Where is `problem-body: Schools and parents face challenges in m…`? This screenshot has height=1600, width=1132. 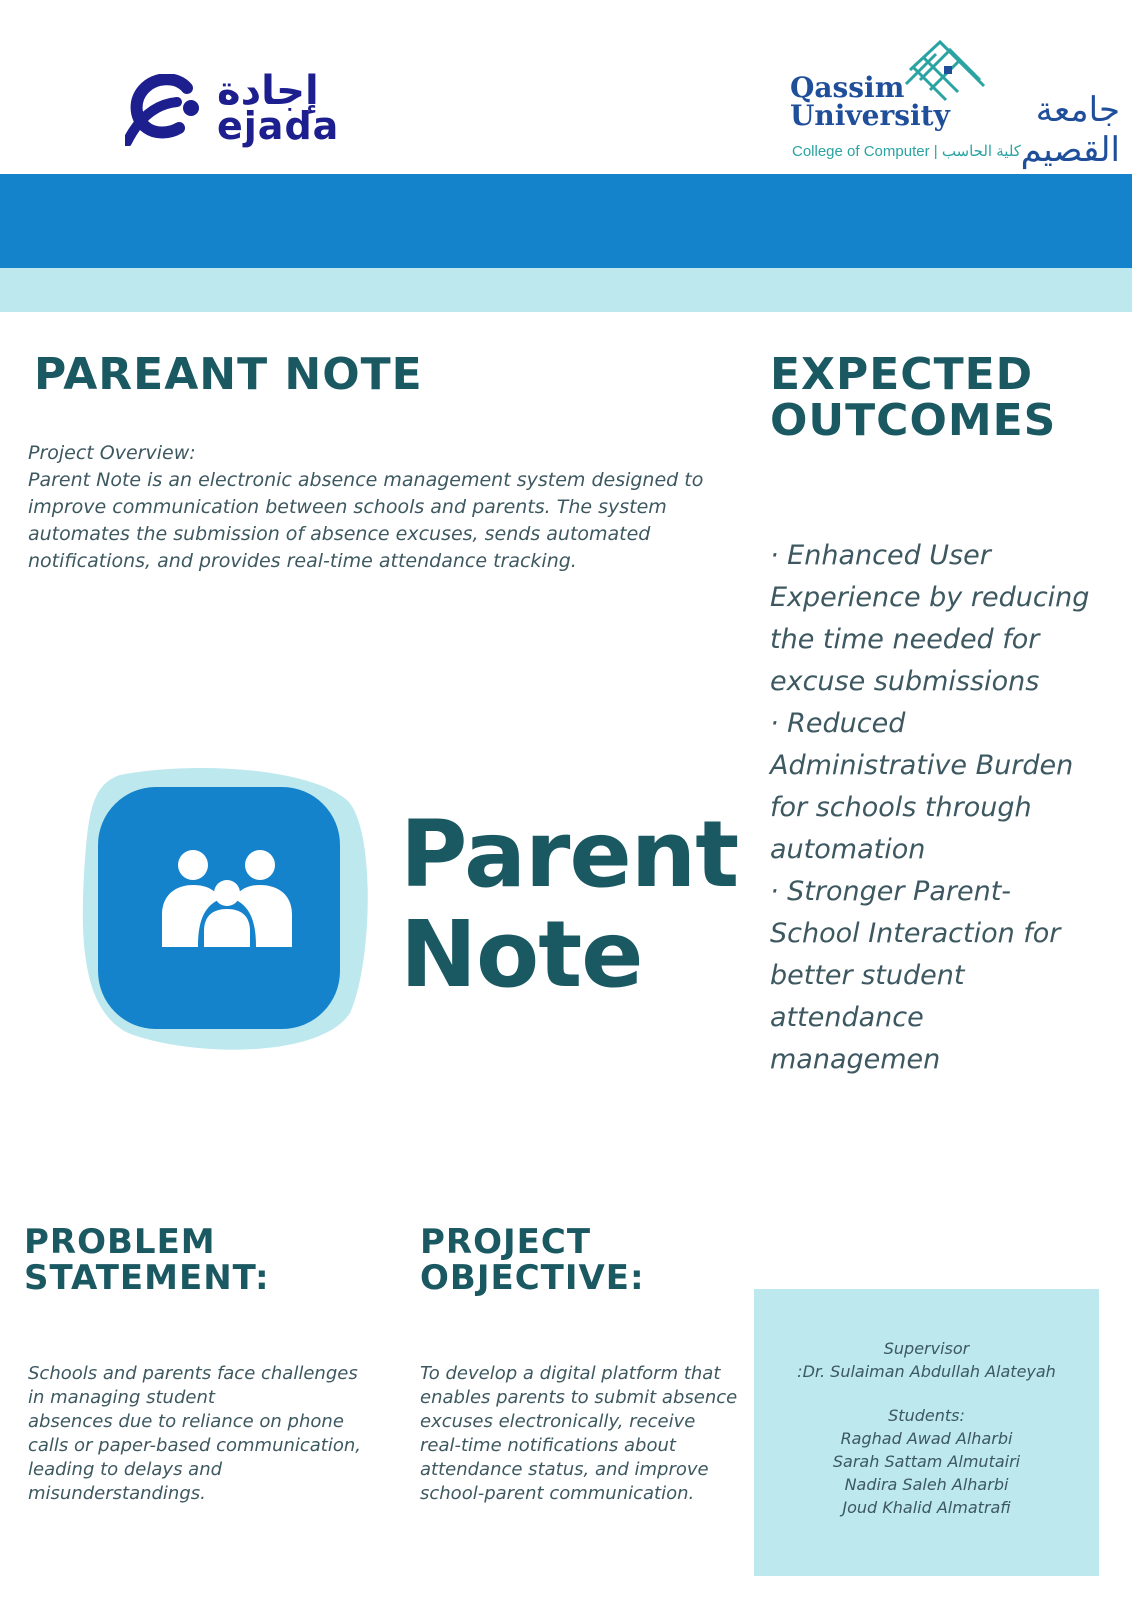 problem-body: Schools and parents face challenges in m… is located at coordinates (195, 1433).